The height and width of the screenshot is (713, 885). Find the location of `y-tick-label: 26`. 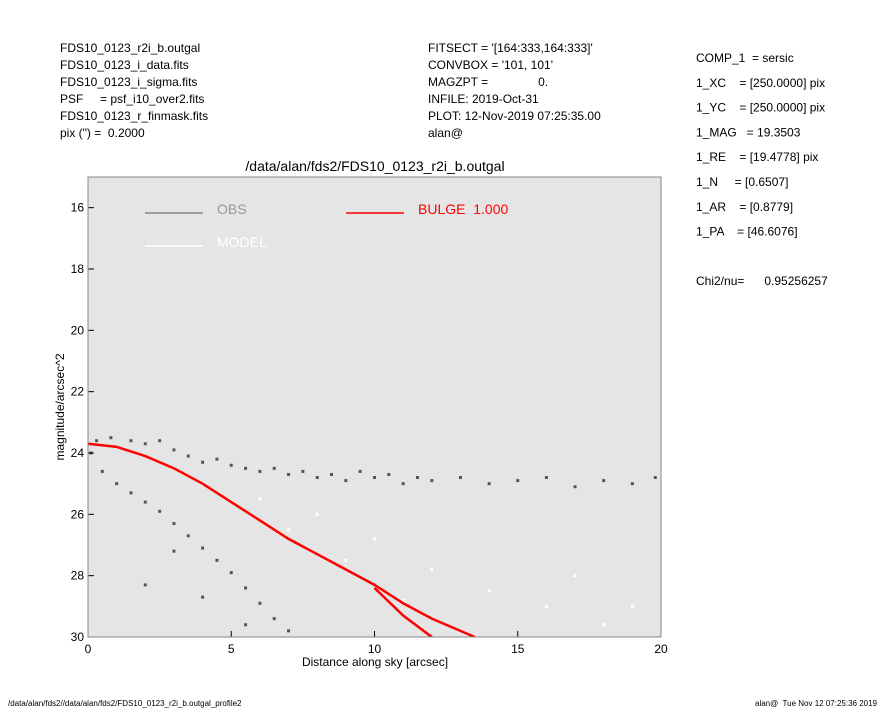

y-tick-label: 26 is located at coordinates (78, 514).